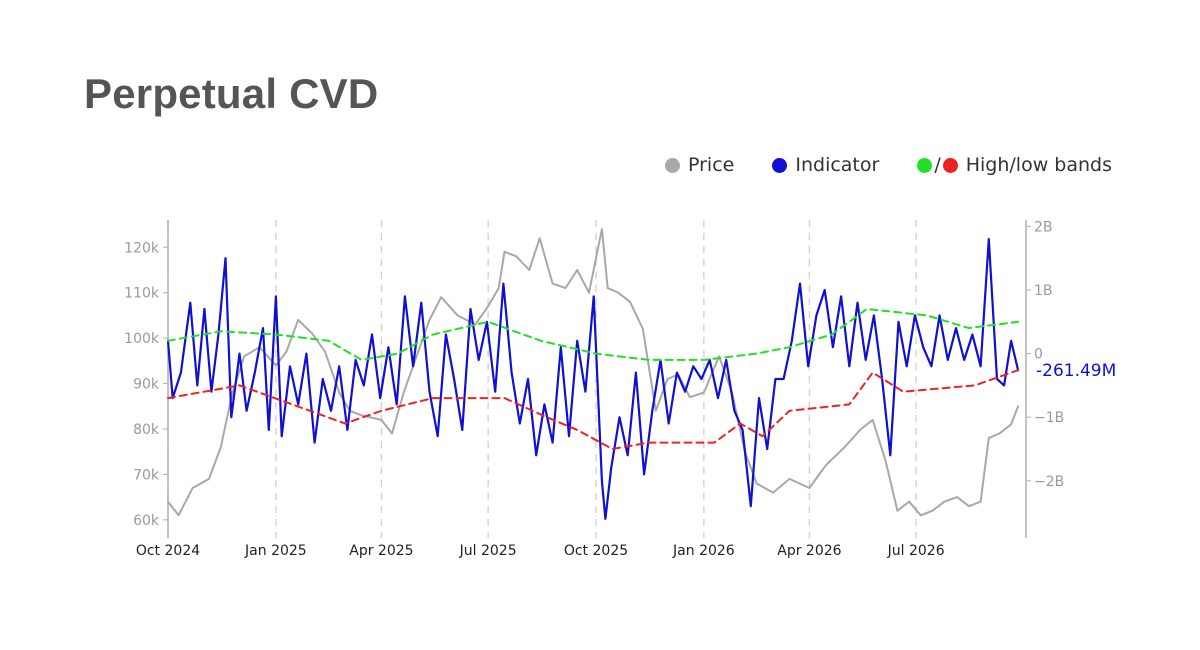 The height and width of the screenshot is (650, 1200). Describe the element at coordinates (1076, 371) in the screenshot. I see `last-value-label: -261.49M` at that location.